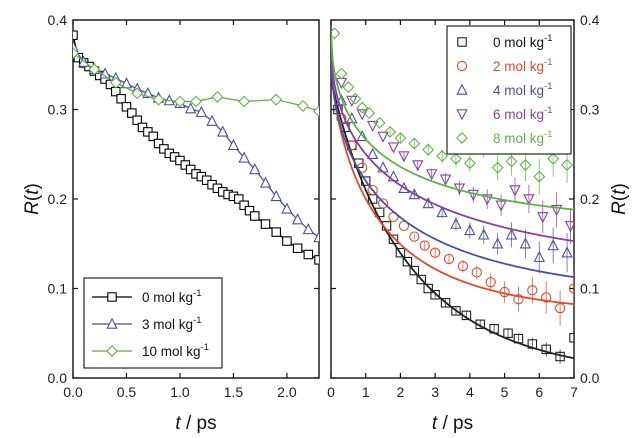  I want to click on legend-label: 8 mol kg-1, so click(522, 137).